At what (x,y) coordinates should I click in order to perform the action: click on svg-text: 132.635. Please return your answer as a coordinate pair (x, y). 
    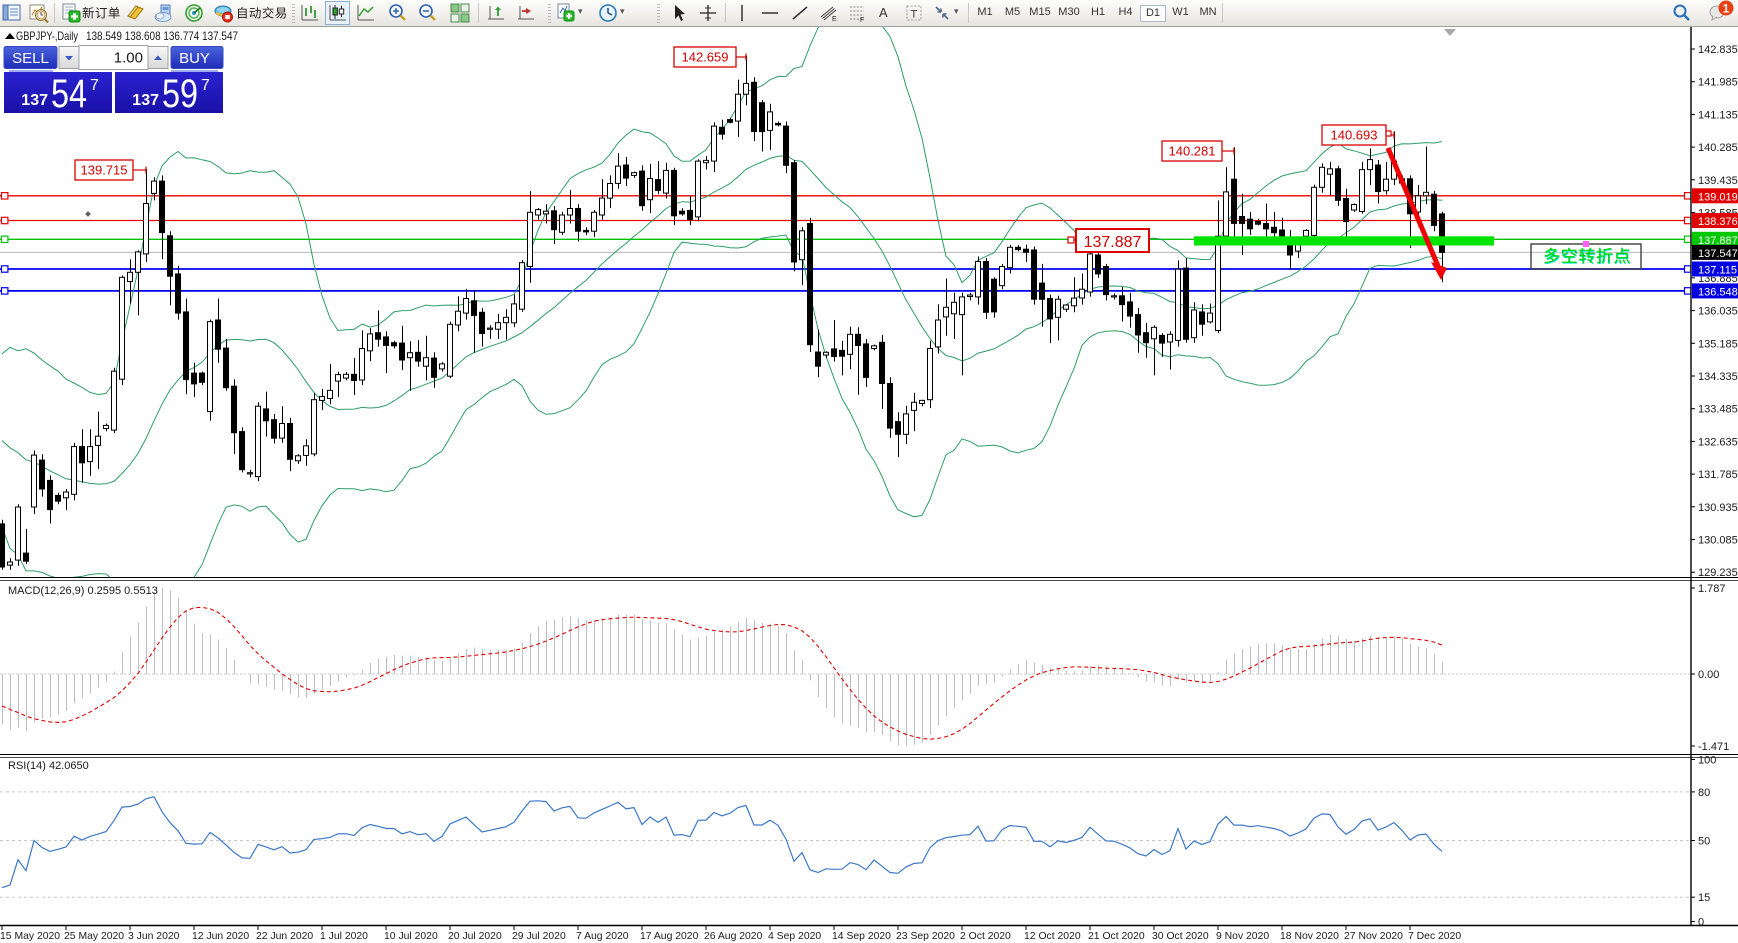
    Looking at the image, I should click on (1718, 442).